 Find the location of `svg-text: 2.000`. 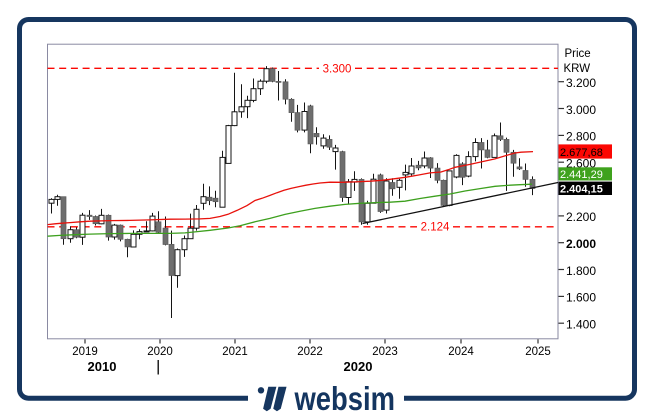

svg-text: 2.000 is located at coordinates (581, 244).